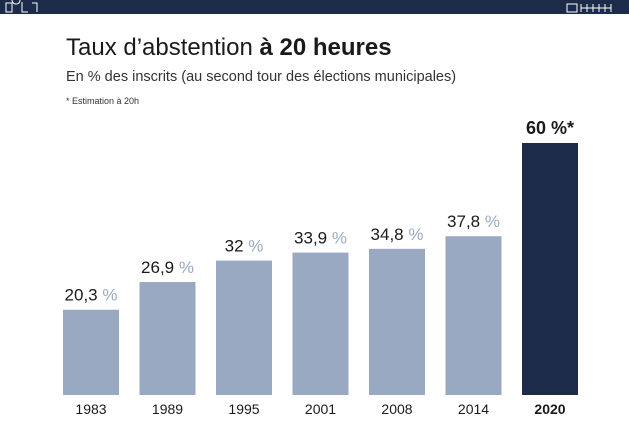 The height and width of the screenshot is (435, 629). I want to click on value-unit-2001: %, so click(337, 238).